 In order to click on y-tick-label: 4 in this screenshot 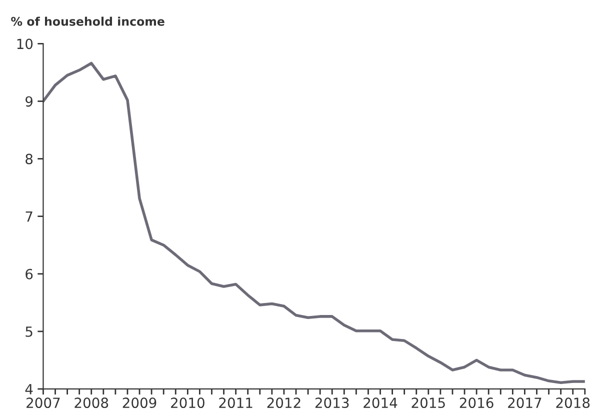, I will do `click(29, 389)`.